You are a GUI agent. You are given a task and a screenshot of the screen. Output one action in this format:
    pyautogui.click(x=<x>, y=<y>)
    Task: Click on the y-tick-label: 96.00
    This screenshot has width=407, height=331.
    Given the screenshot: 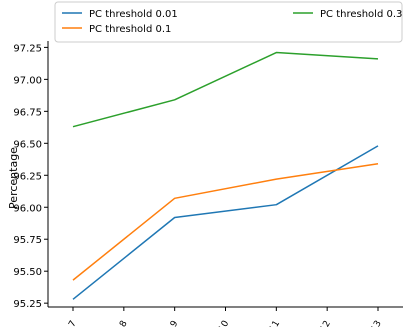 What is the action you would take?
    pyautogui.click(x=27, y=208)
    